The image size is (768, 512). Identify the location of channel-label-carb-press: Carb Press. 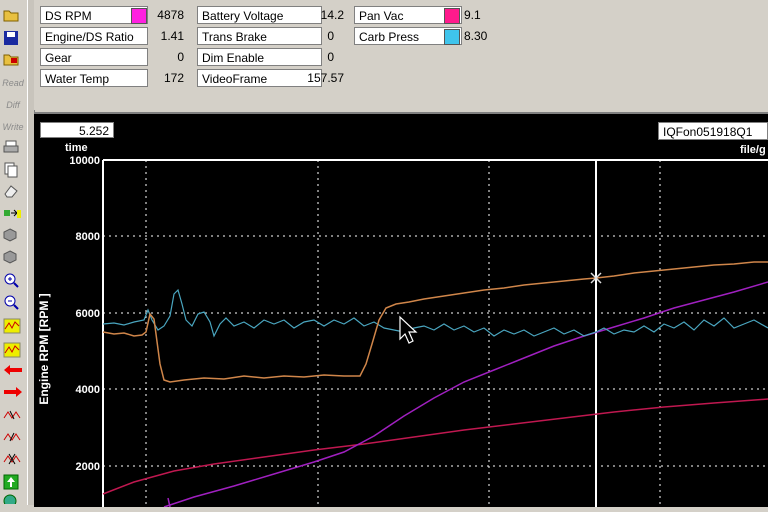
(408, 36).